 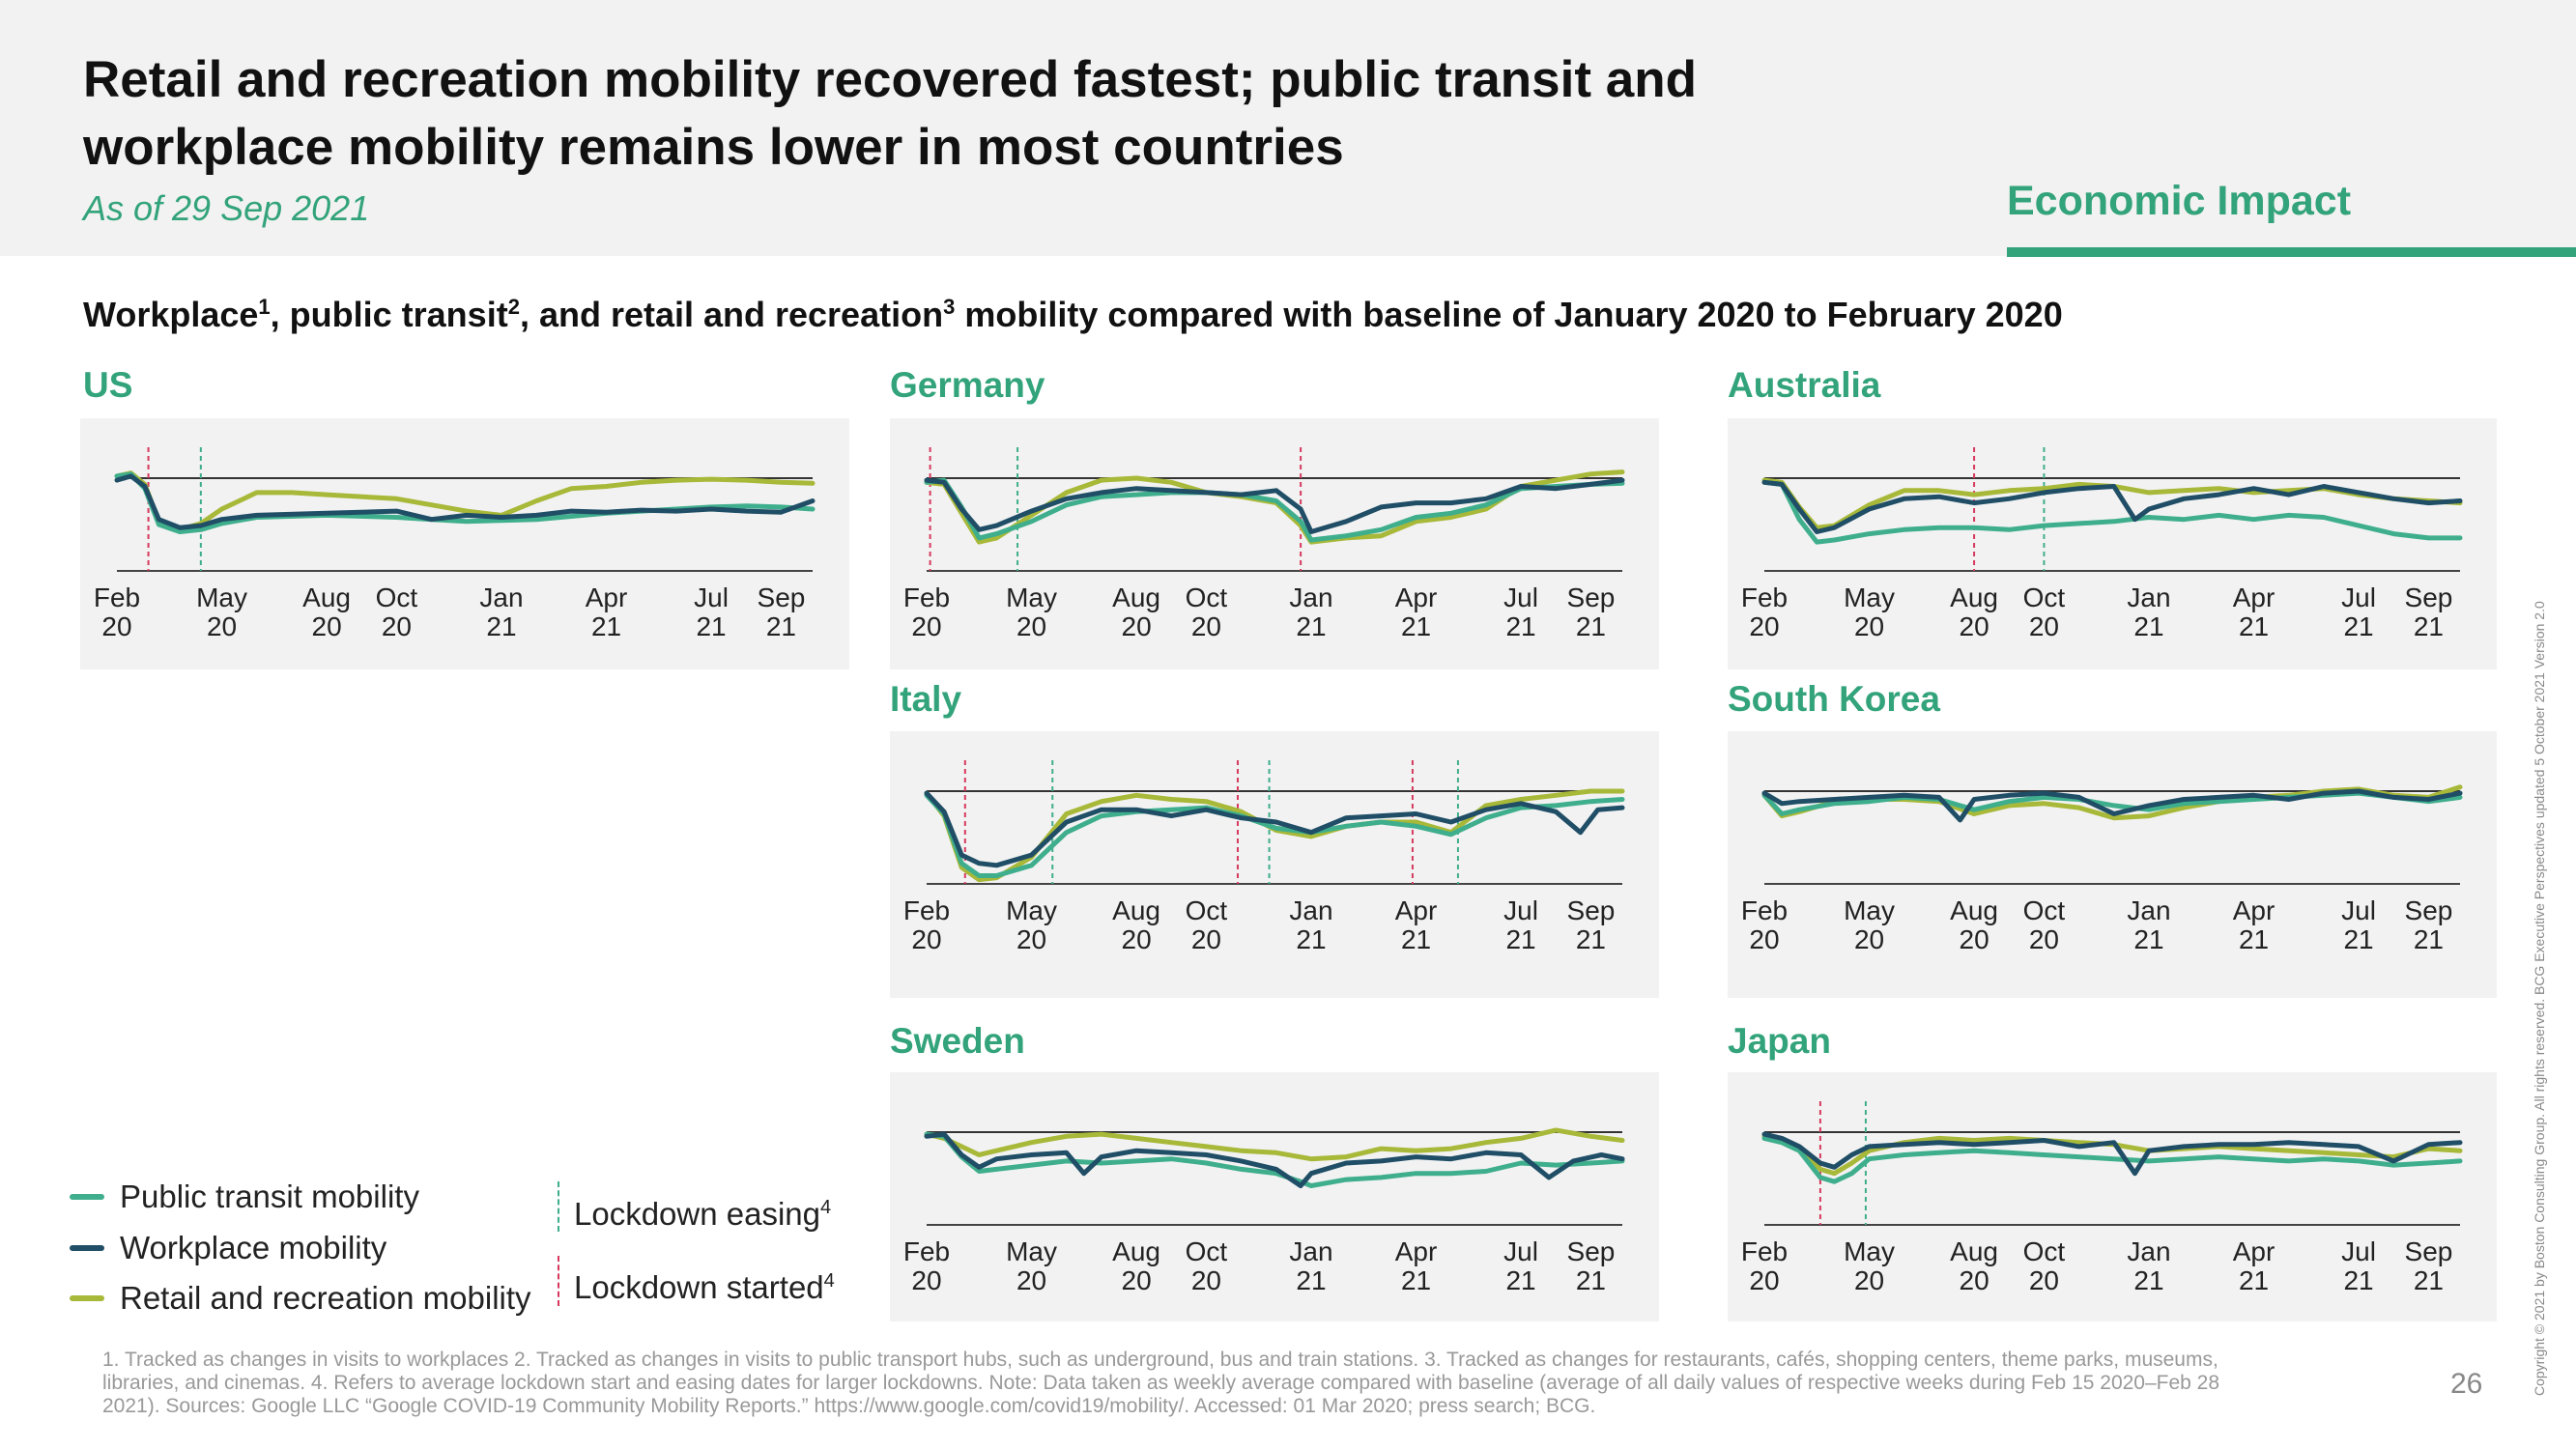 I want to click on panel-title-south-korea: South Korea, so click(x=1834, y=699).